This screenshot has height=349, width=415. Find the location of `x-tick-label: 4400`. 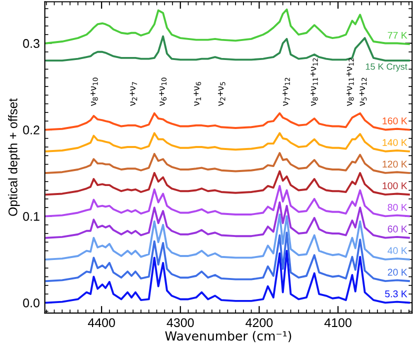

x-tick-label: 4400 is located at coordinates (101, 323).